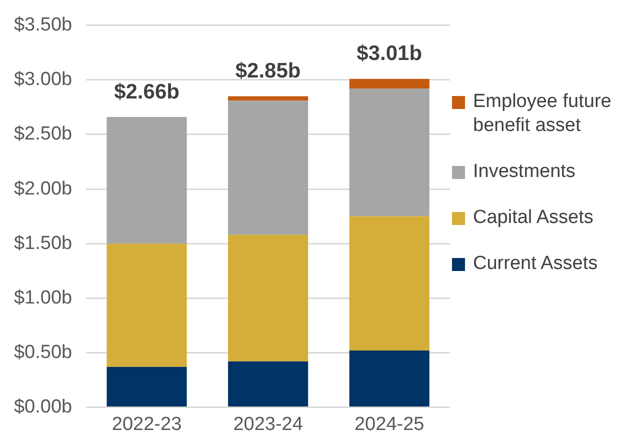  What do you see at coordinates (535, 264) in the screenshot?
I see `legend-label: Current Assets` at bounding box center [535, 264].